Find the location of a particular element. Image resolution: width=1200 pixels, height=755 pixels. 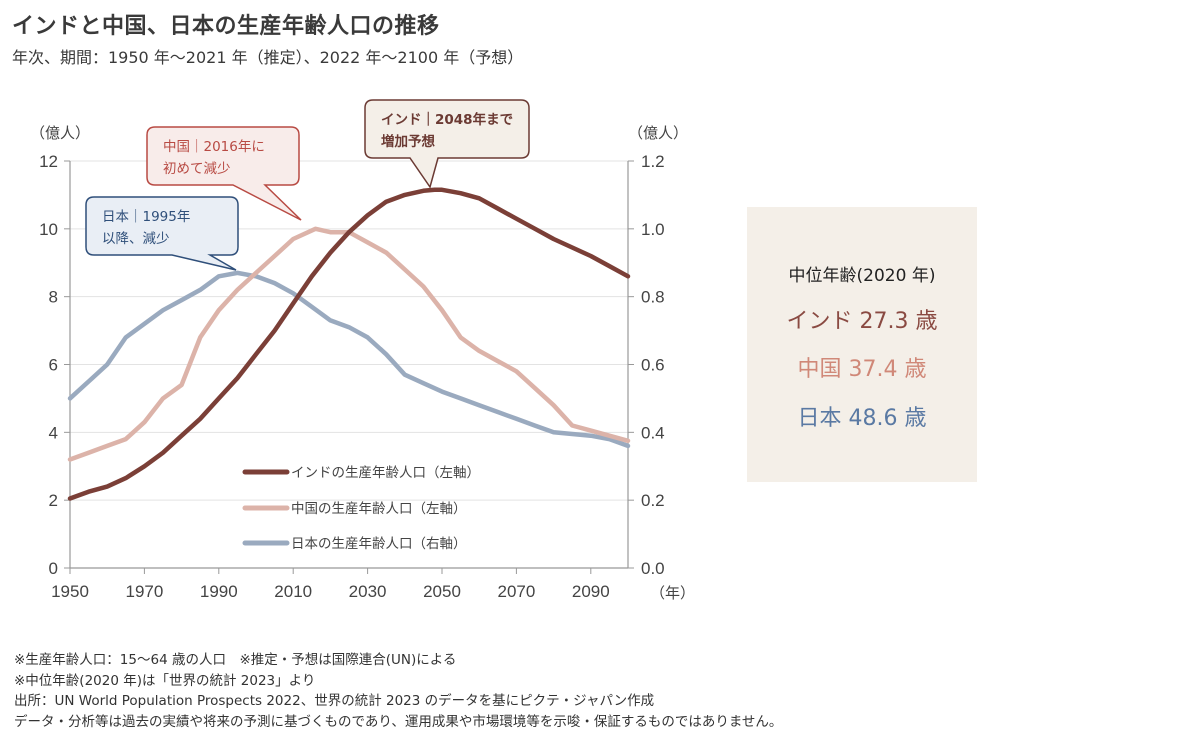

note-definition: ※生産年齢人口：15～64 歳の人口 ※推定・予想は国際連合(UN)による is located at coordinates (235, 660).